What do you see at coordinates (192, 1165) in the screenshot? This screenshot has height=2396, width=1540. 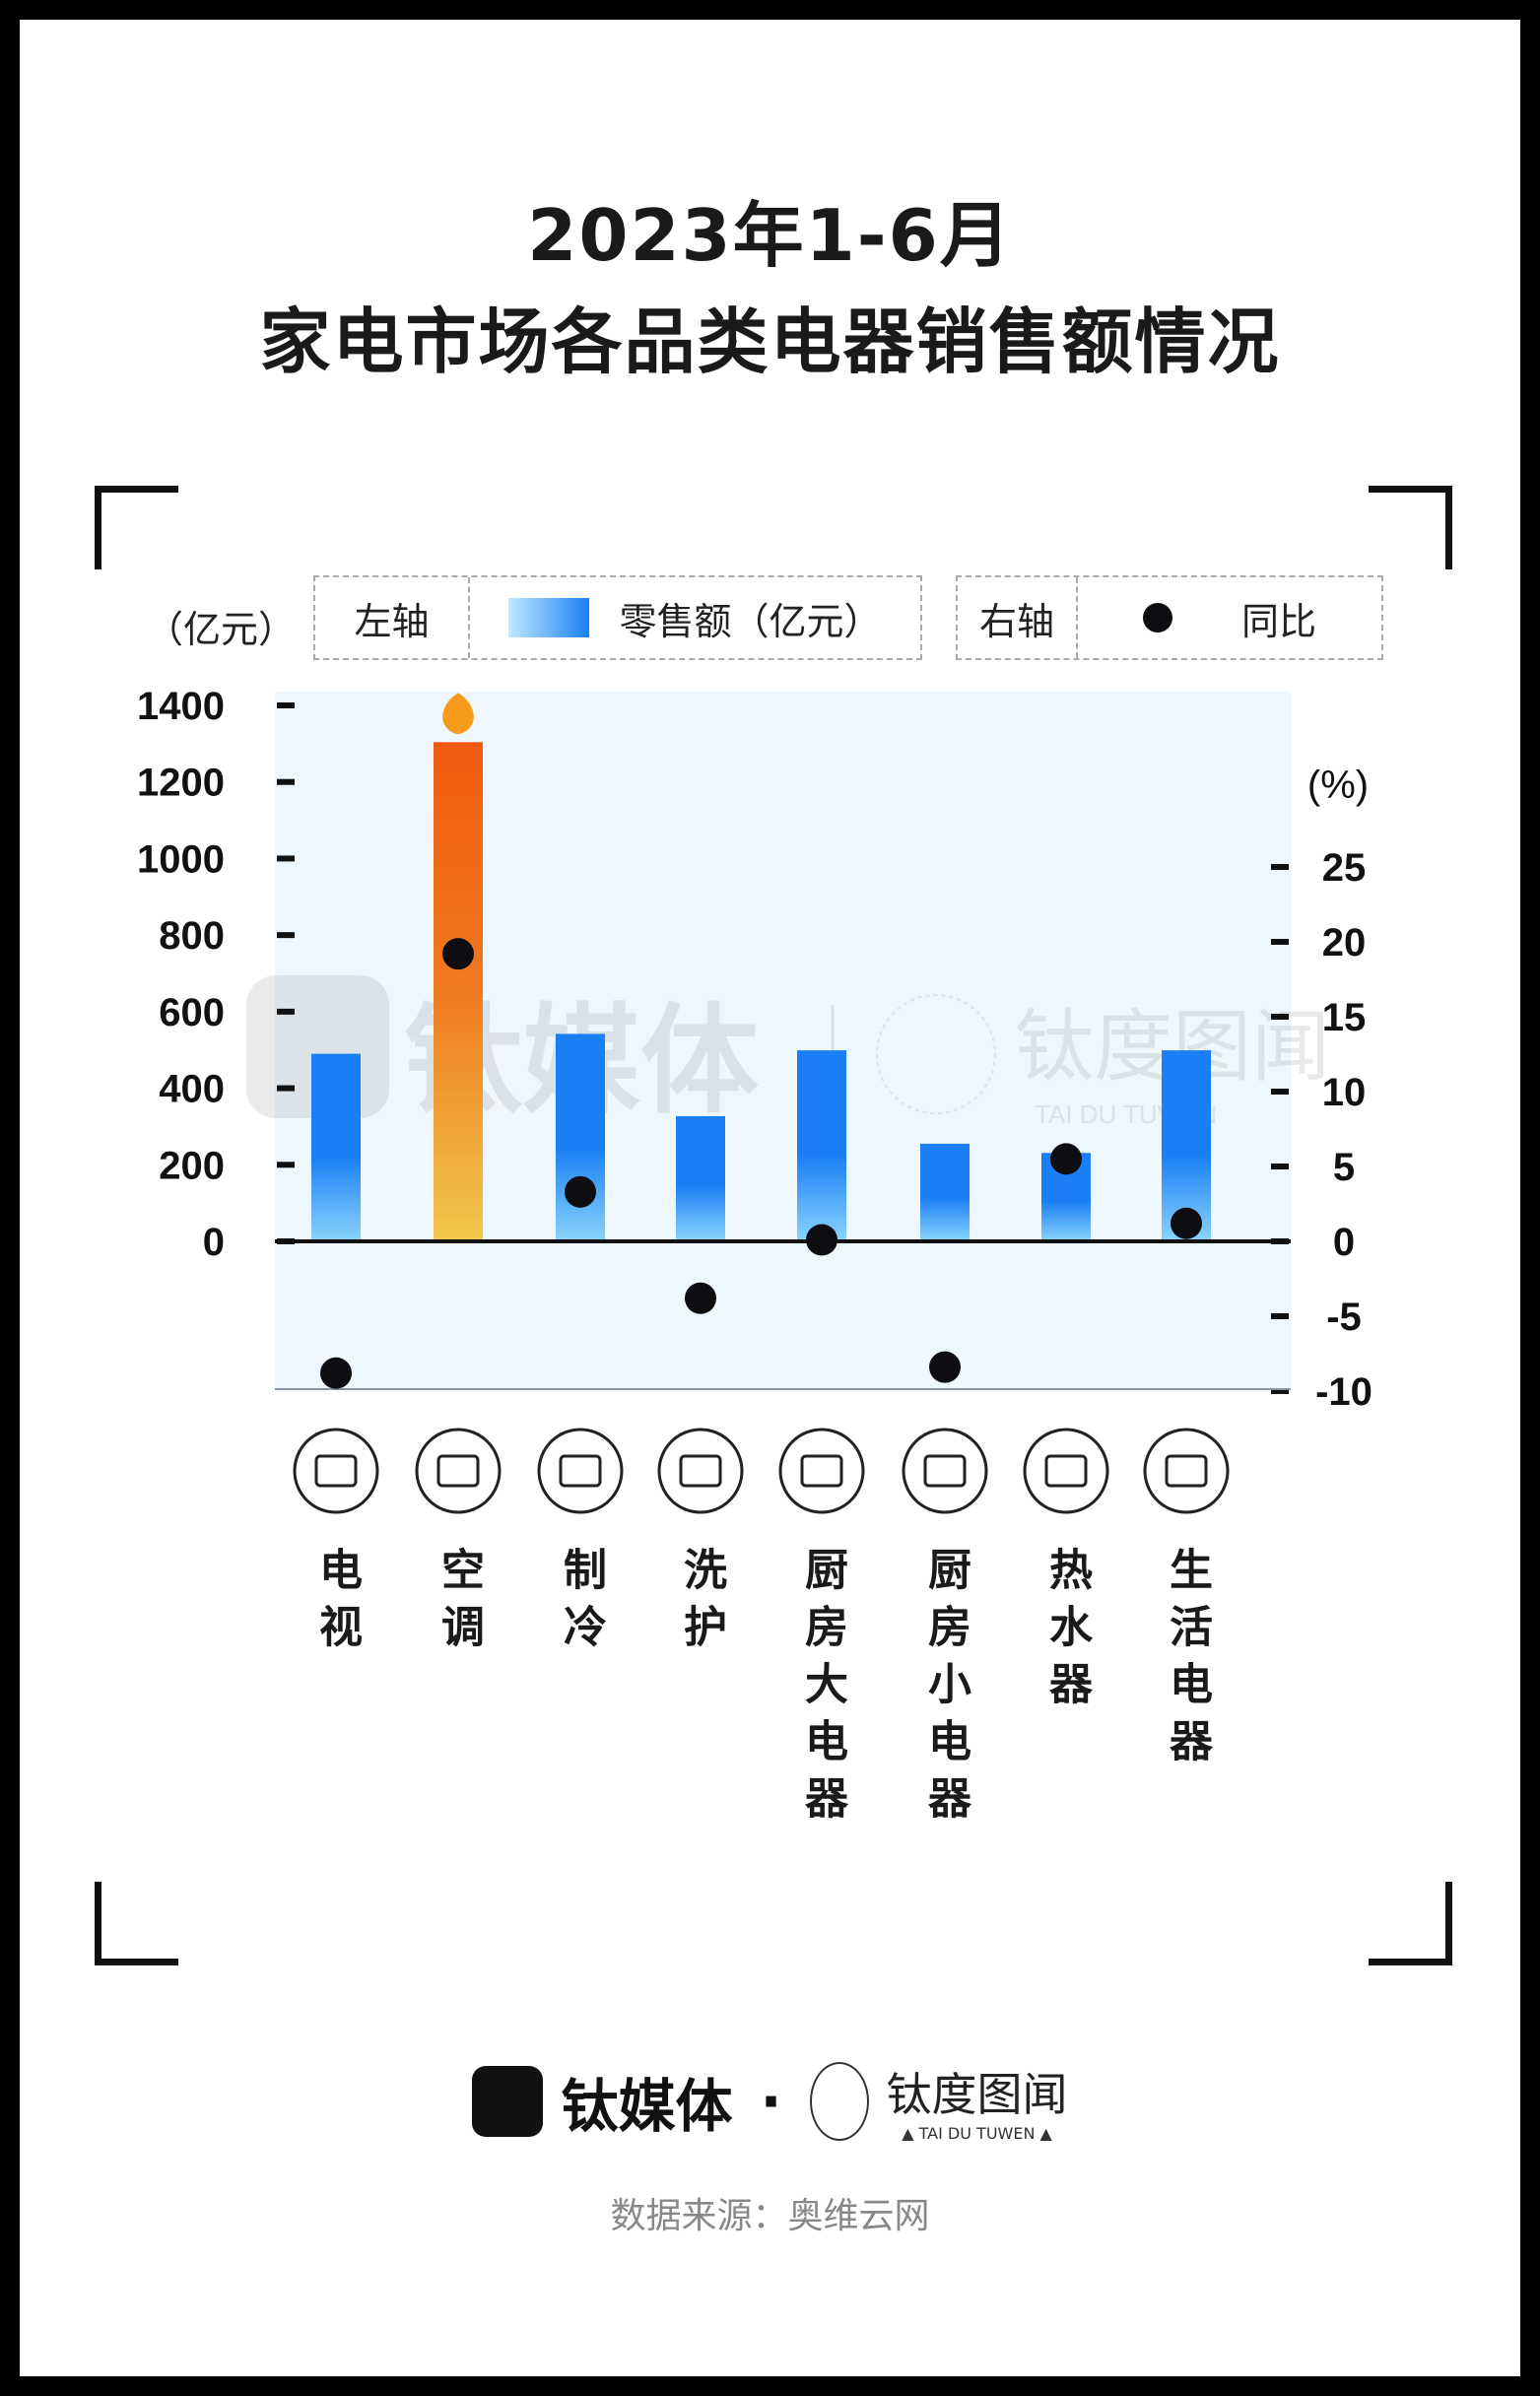 I see `left-axis-tick-label: 200` at bounding box center [192, 1165].